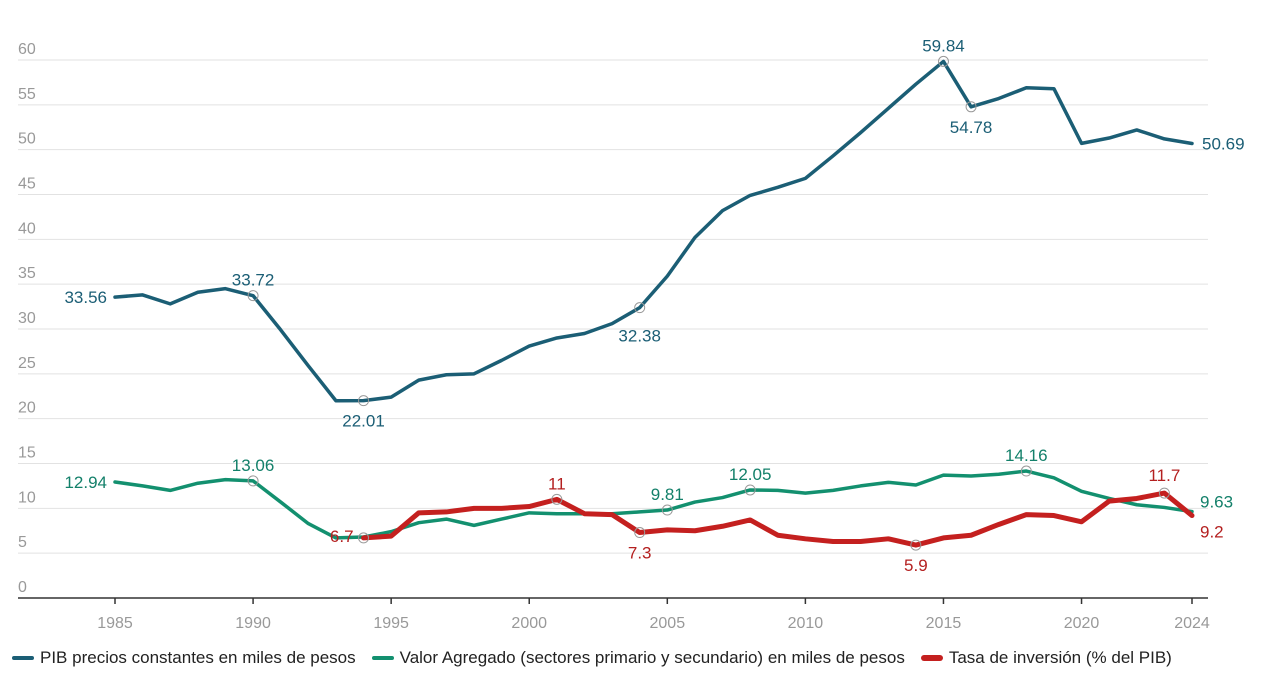 The height and width of the screenshot is (689, 1280). Describe the element at coordinates (342, 536) in the screenshot. I see `data-label: 6.7` at that location.